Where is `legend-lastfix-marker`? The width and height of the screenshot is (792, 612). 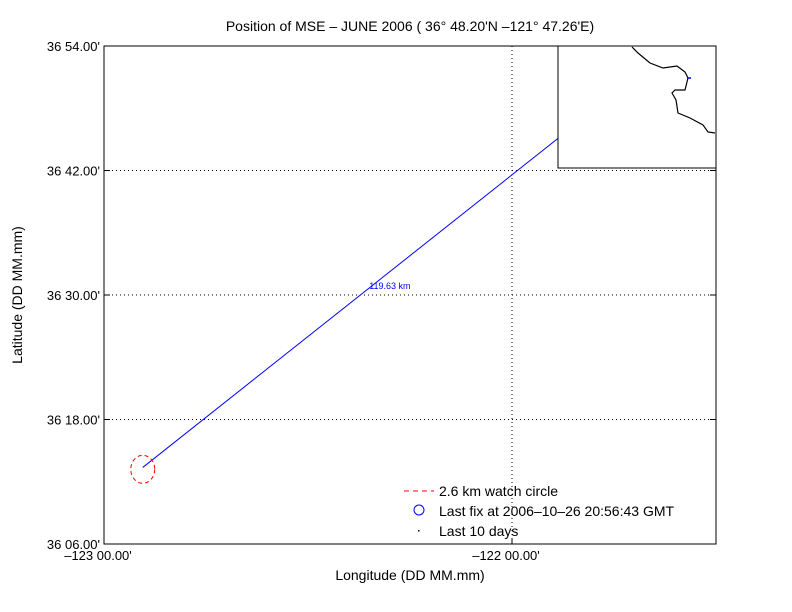
legend-lastfix-marker is located at coordinates (419, 510).